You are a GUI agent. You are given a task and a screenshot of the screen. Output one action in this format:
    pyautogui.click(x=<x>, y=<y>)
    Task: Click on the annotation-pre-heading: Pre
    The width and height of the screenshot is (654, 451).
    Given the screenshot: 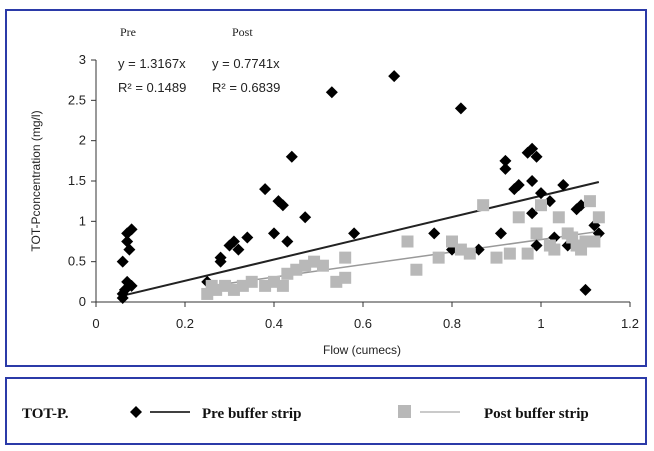 What is the action you would take?
    pyautogui.click(x=128, y=32)
    